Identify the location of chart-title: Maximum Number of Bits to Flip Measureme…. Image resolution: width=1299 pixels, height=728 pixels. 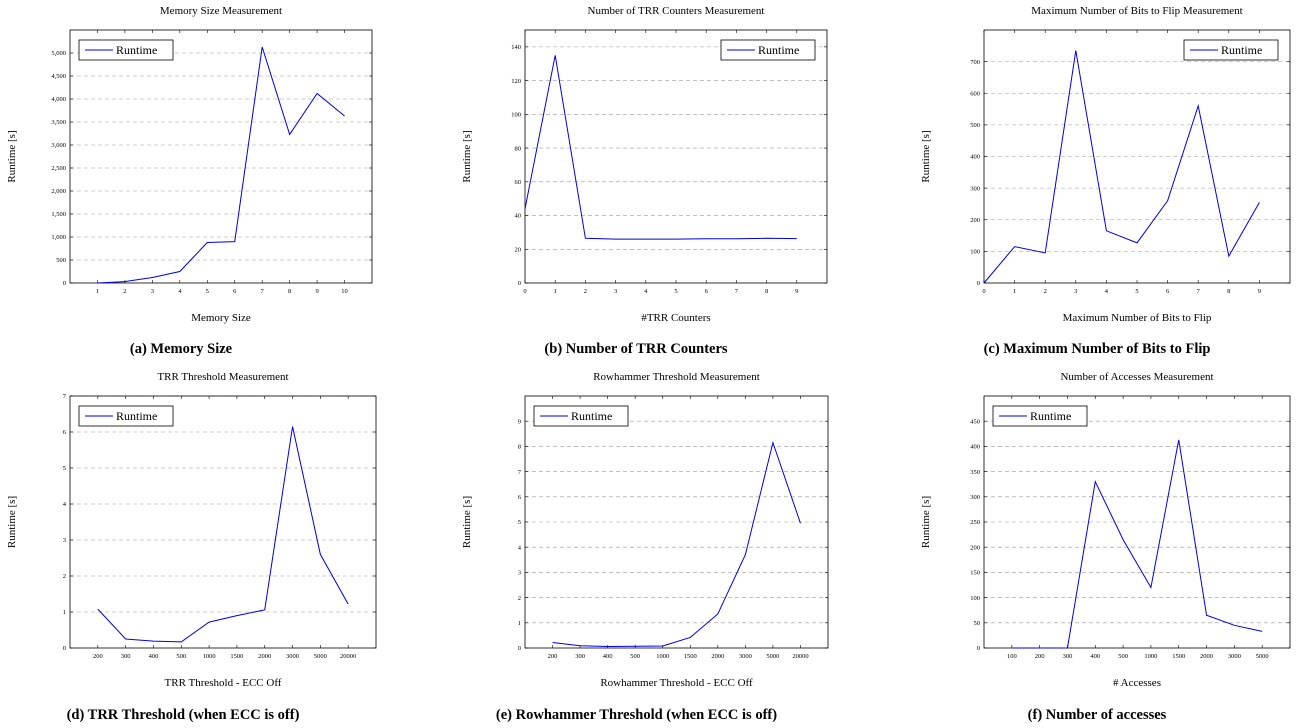
(1136, 11).